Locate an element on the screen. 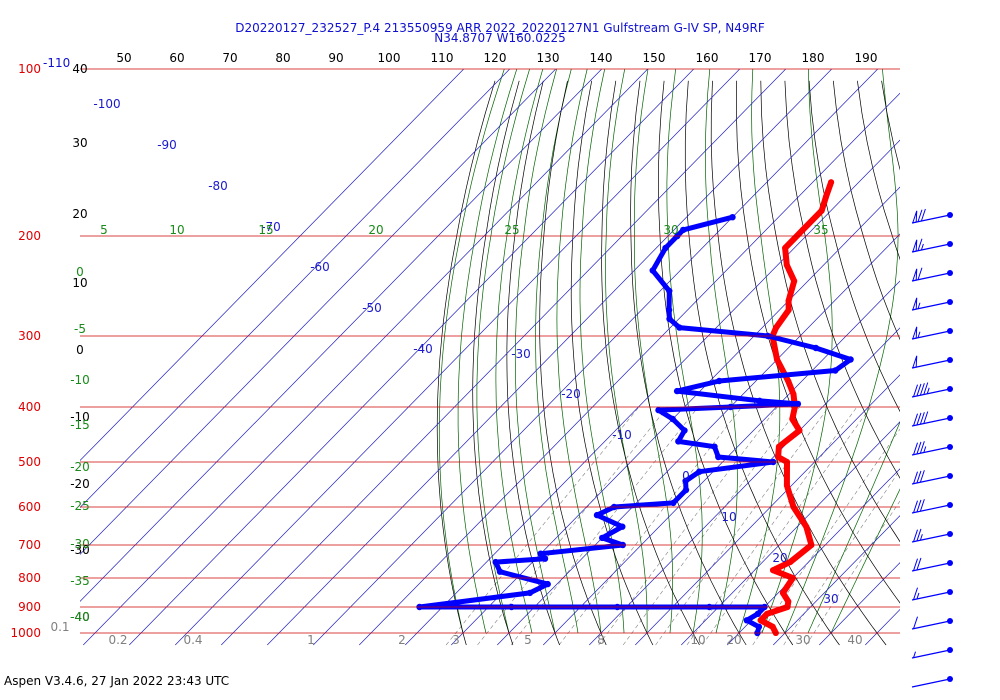 The image size is (1000, 700). adiabat-label: 25 is located at coordinates (511, 230).